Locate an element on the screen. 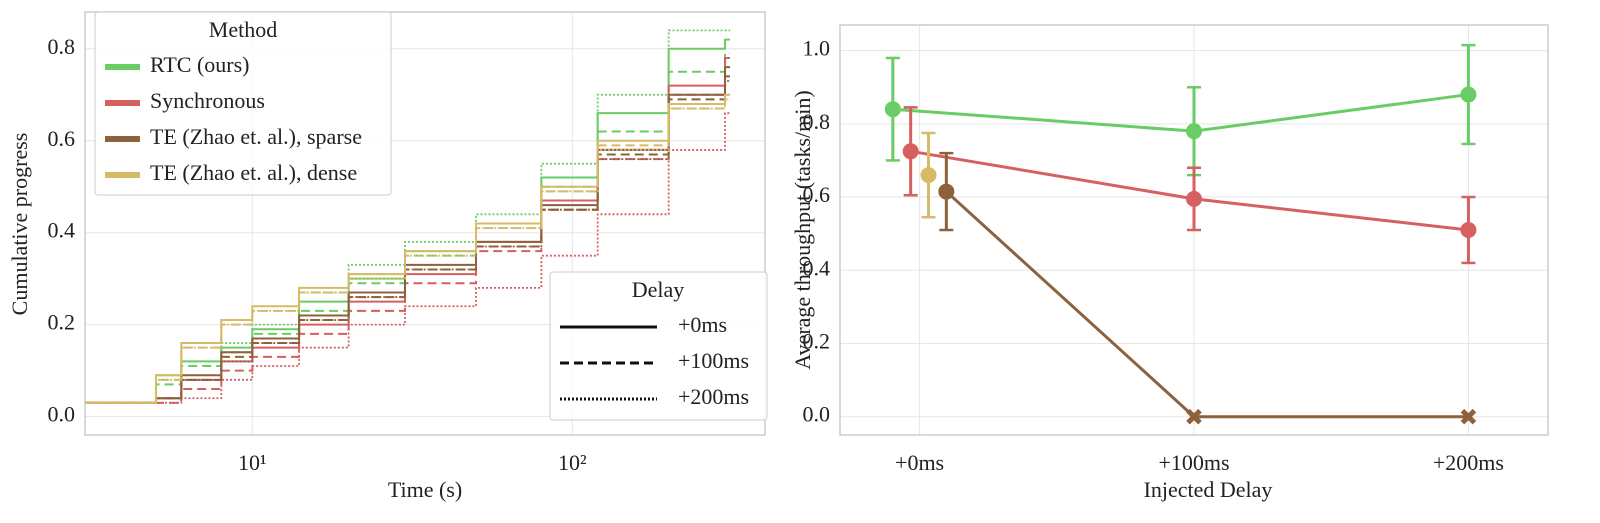 This screenshot has width=1600, height=523. y-axis-label: Cumulative progress is located at coordinates (19, 224).